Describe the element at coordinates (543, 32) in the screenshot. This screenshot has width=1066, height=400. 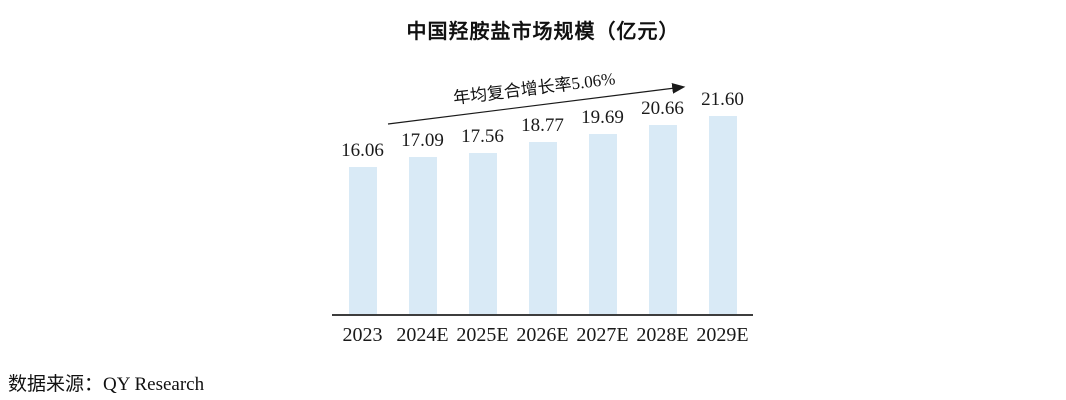
I see `chart-title: 中国羟胺盐市场规模（亿元）` at that location.